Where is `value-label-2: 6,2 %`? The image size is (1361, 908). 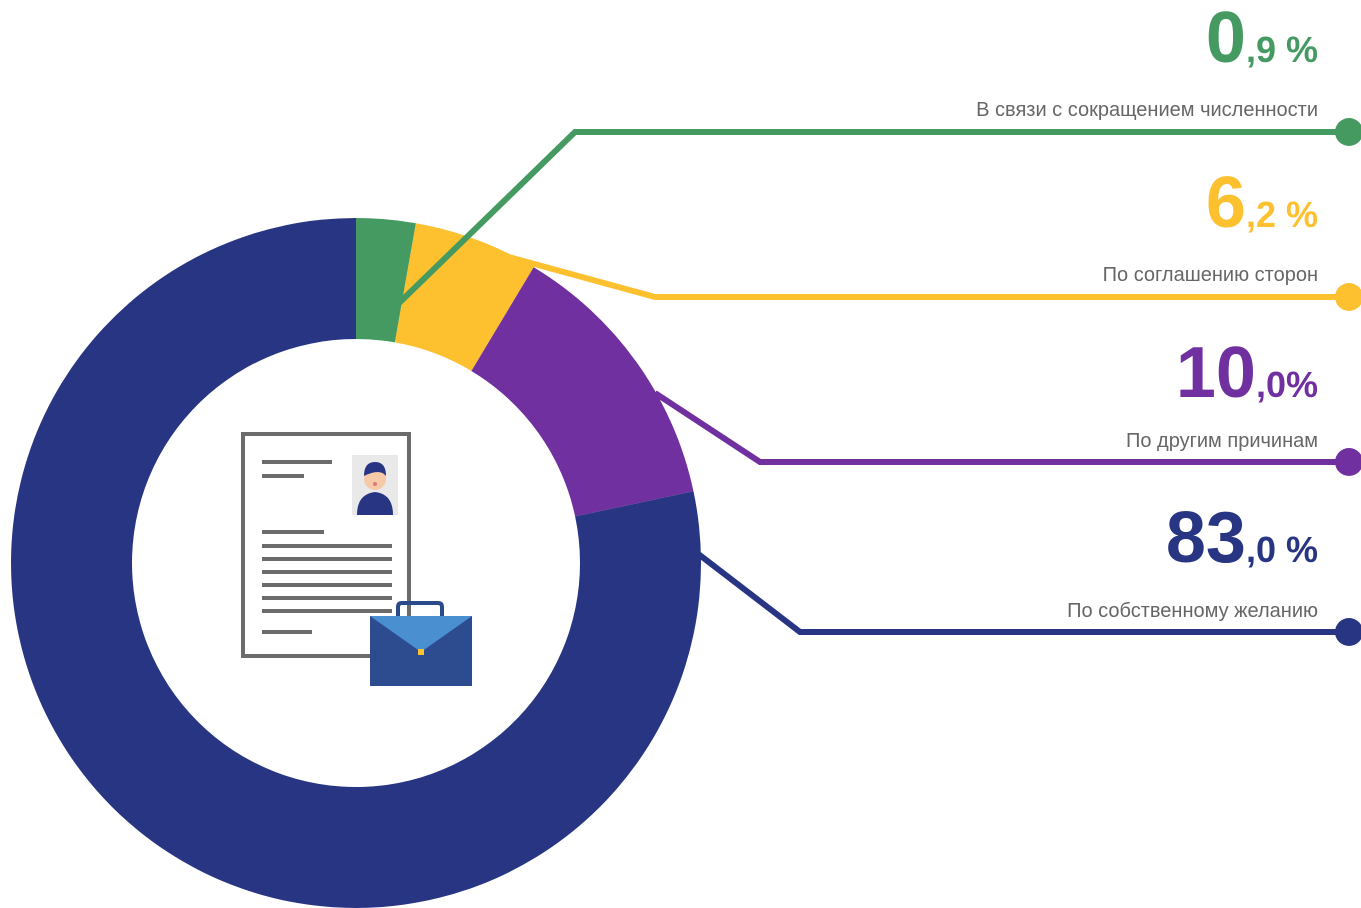
value-label-2: 6,2 % is located at coordinates (1262, 203).